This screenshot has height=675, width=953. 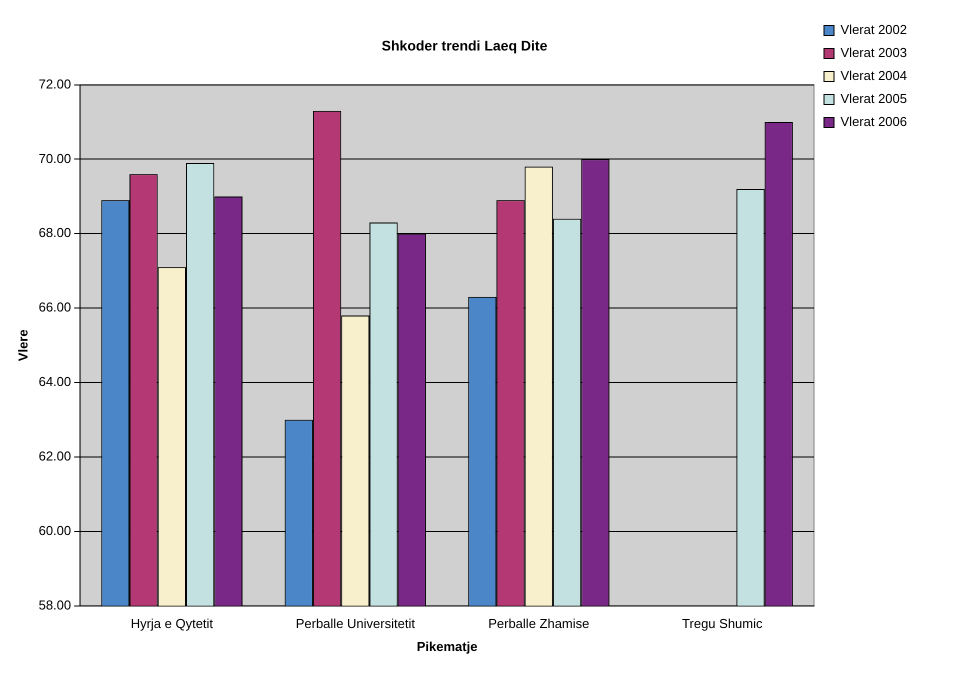 What do you see at coordinates (55, 382) in the screenshot?
I see `y-tick-label: 64.00` at bounding box center [55, 382].